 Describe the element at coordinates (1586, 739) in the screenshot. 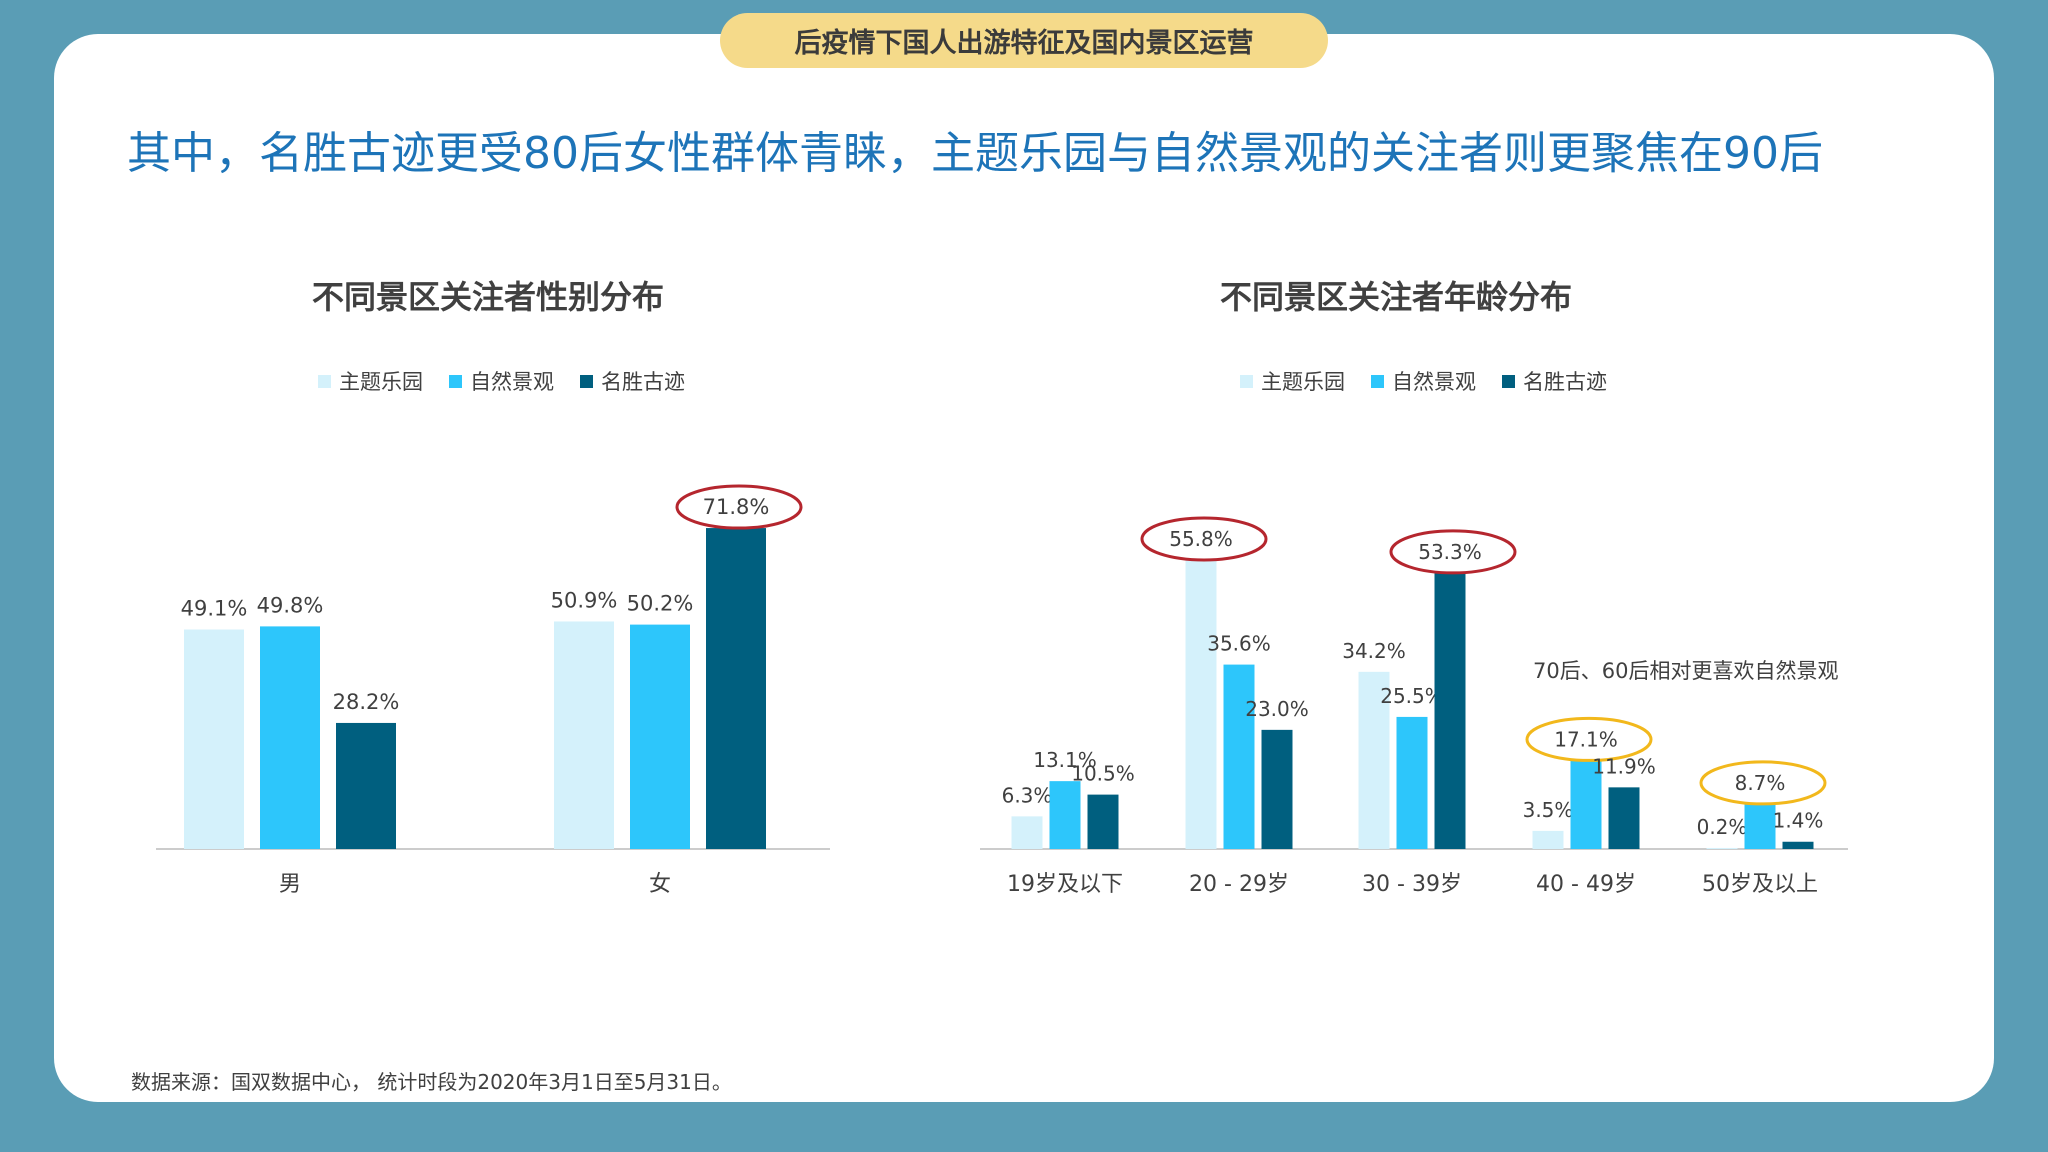

I see `data-label: 17.1%` at that location.